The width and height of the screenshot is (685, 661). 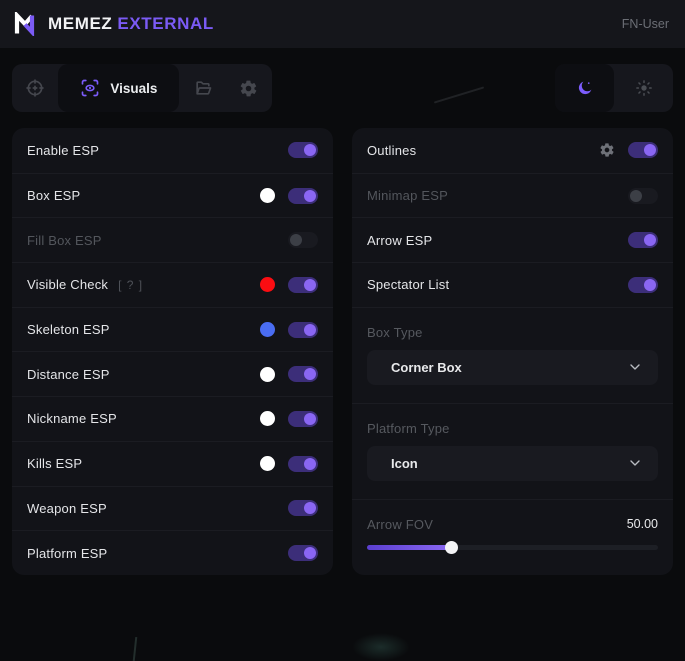 I want to click on row-kills-esp: Kills ESP, so click(x=172, y=463).